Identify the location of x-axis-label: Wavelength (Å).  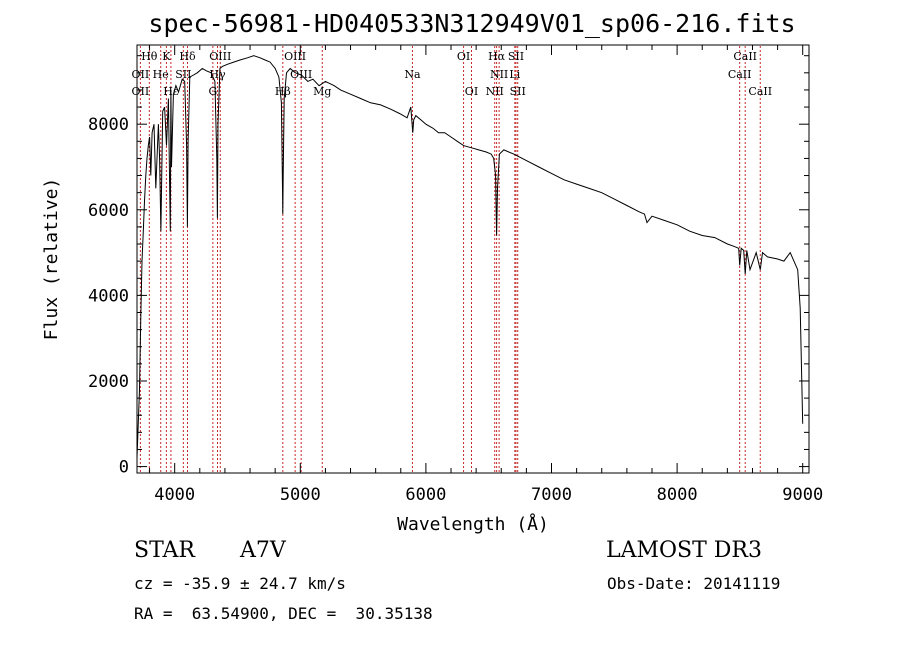
(473, 524).